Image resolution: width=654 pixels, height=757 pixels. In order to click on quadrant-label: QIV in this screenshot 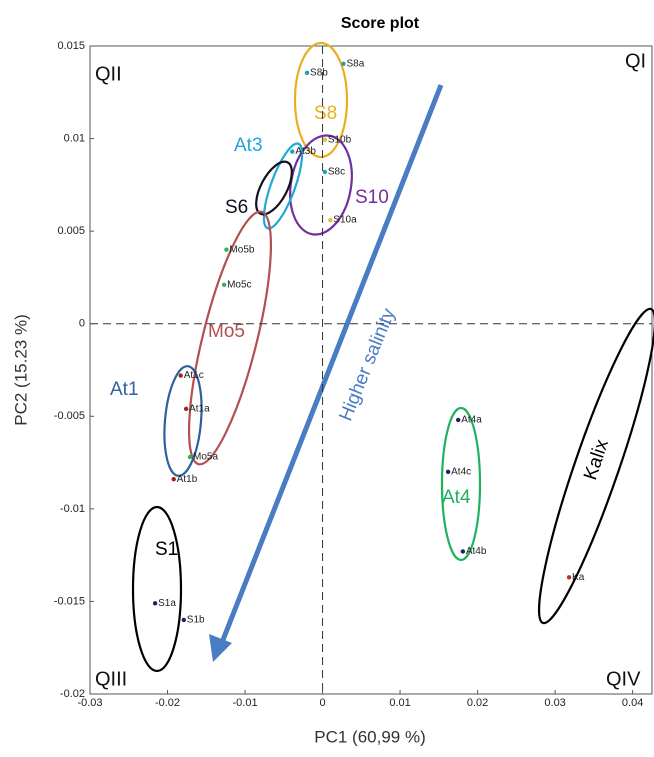, I will do `click(623, 679)`.